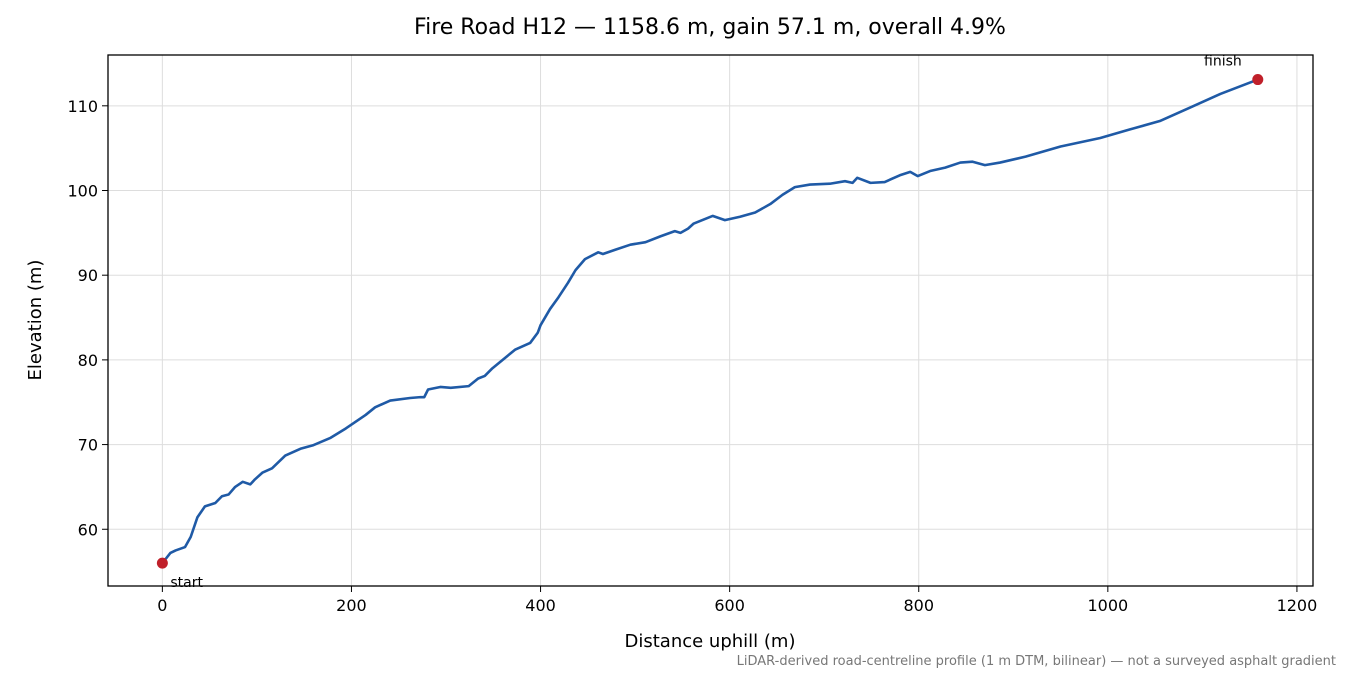 The height and width of the screenshot is (679, 1350). What do you see at coordinates (82, 106) in the screenshot?
I see `y-tick-label: 110` at bounding box center [82, 106].